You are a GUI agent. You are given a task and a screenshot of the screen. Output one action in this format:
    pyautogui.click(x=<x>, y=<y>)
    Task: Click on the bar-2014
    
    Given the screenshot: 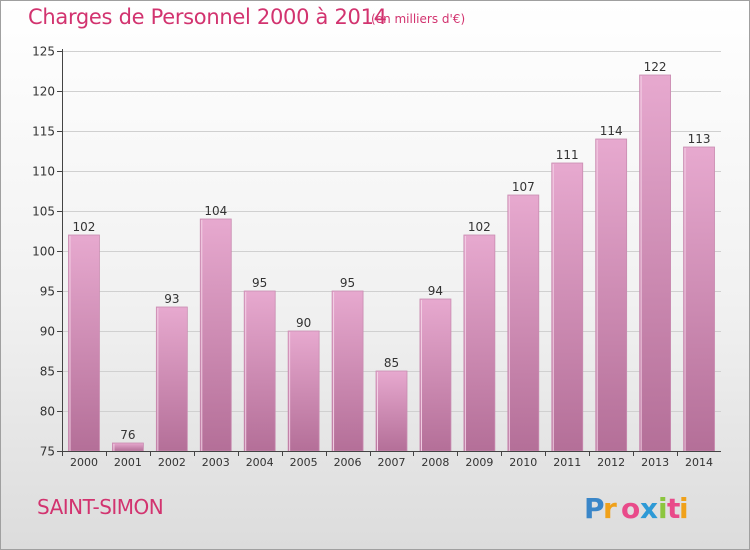 What is the action you would take?
    pyautogui.click(x=699, y=299)
    